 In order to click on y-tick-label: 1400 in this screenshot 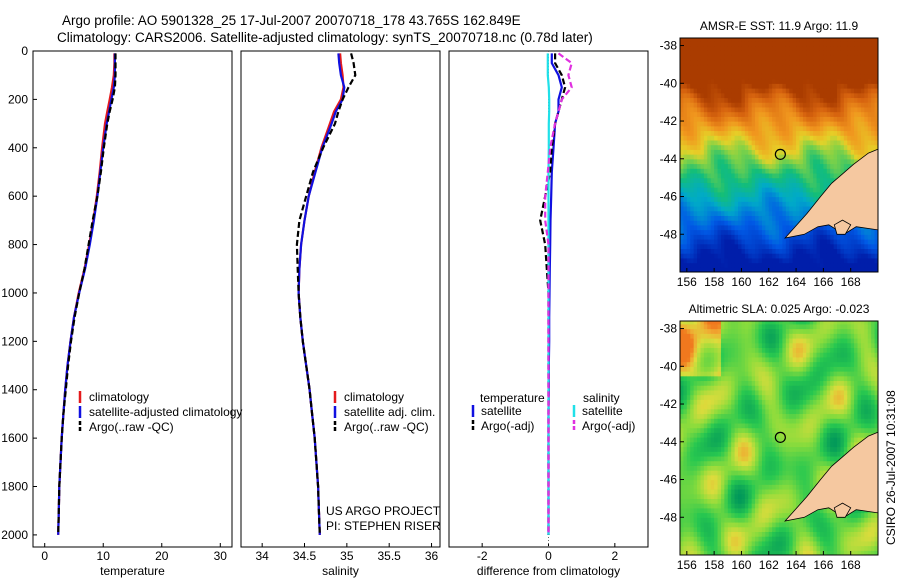, I will do `click(14, 390)`.